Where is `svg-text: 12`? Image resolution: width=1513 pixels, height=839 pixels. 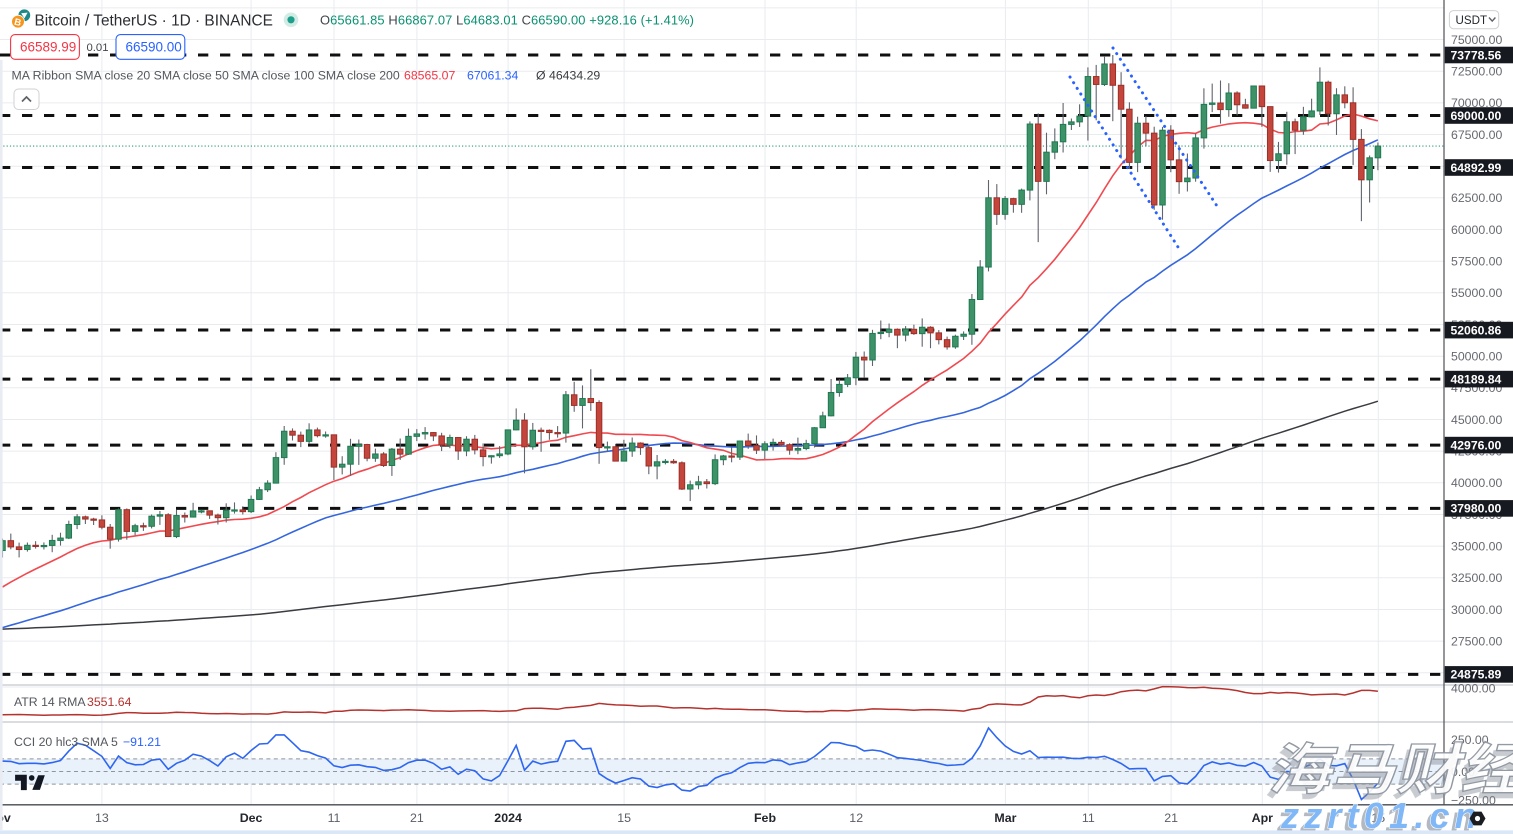
svg-text: 12 is located at coordinates (856, 818).